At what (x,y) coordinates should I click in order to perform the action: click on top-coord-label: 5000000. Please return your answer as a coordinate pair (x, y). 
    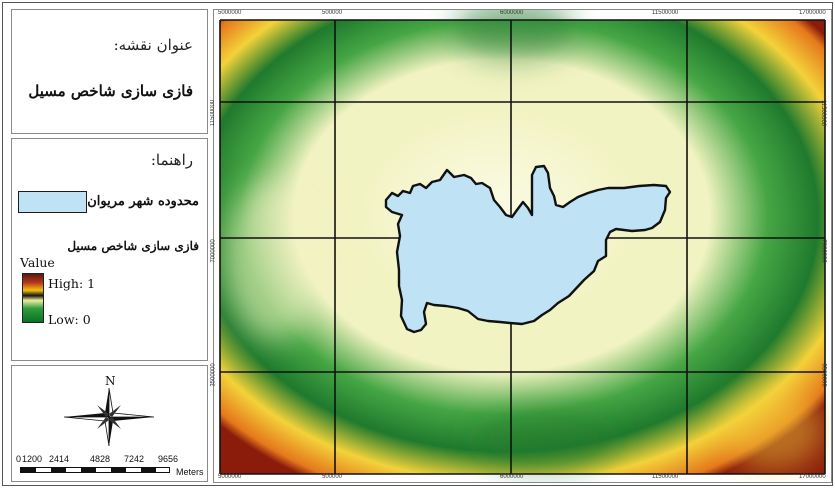
    Looking at the image, I should click on (230, 13).